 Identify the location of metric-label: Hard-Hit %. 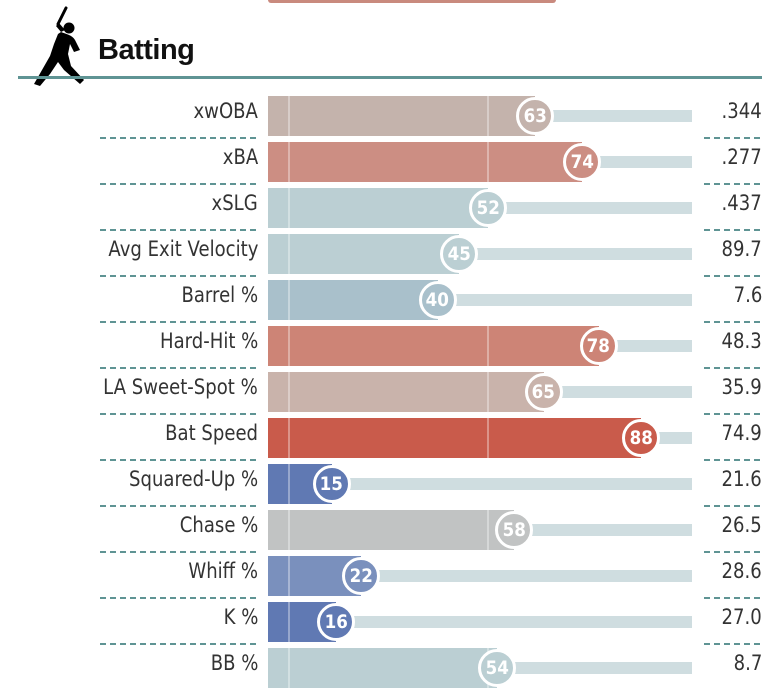
(208, 341).